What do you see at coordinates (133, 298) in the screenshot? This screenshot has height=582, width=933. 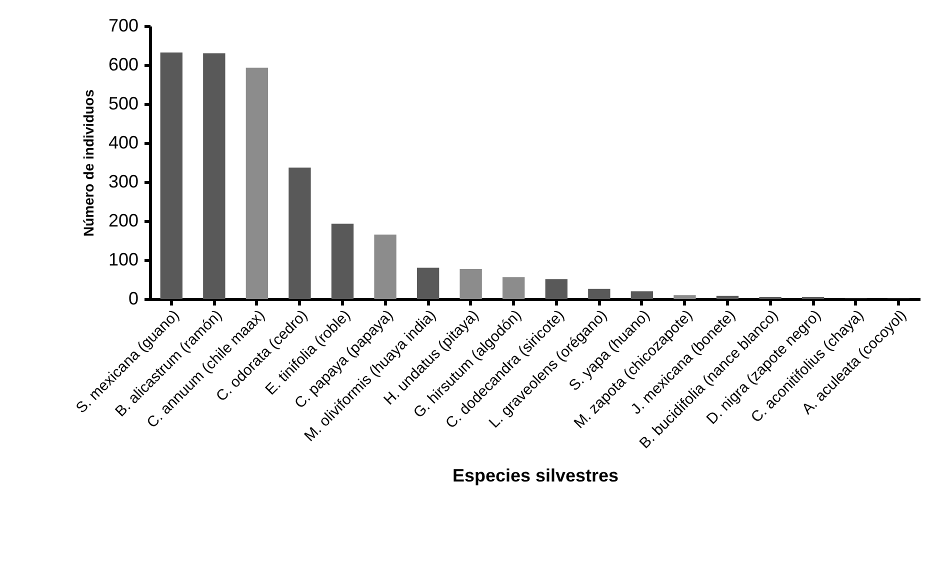 I see `y-tick-label: 0` at bounding box center [133, 298].